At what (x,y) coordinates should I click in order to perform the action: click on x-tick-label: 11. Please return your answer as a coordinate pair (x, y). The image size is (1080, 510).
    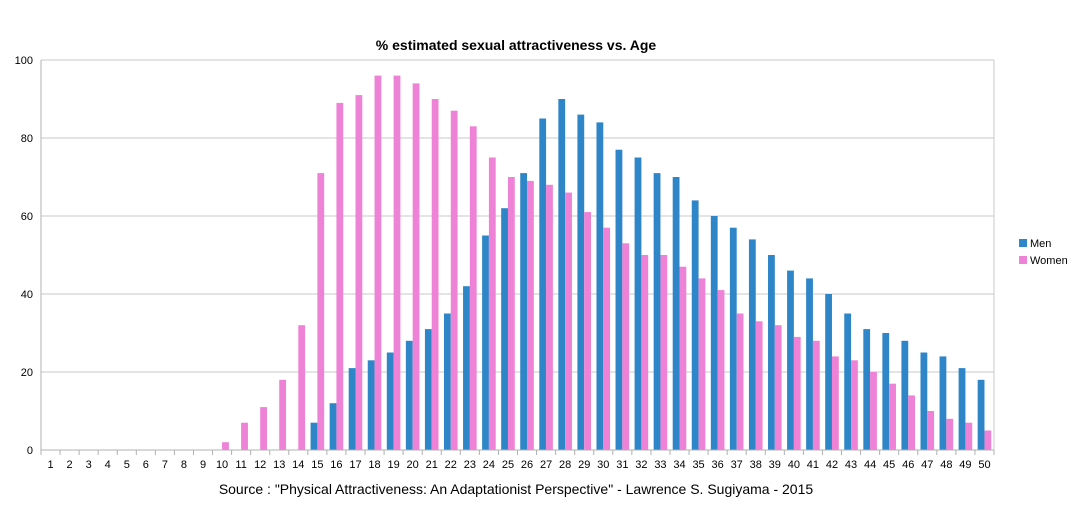
    Looking at the image, I should click on (240, 465).